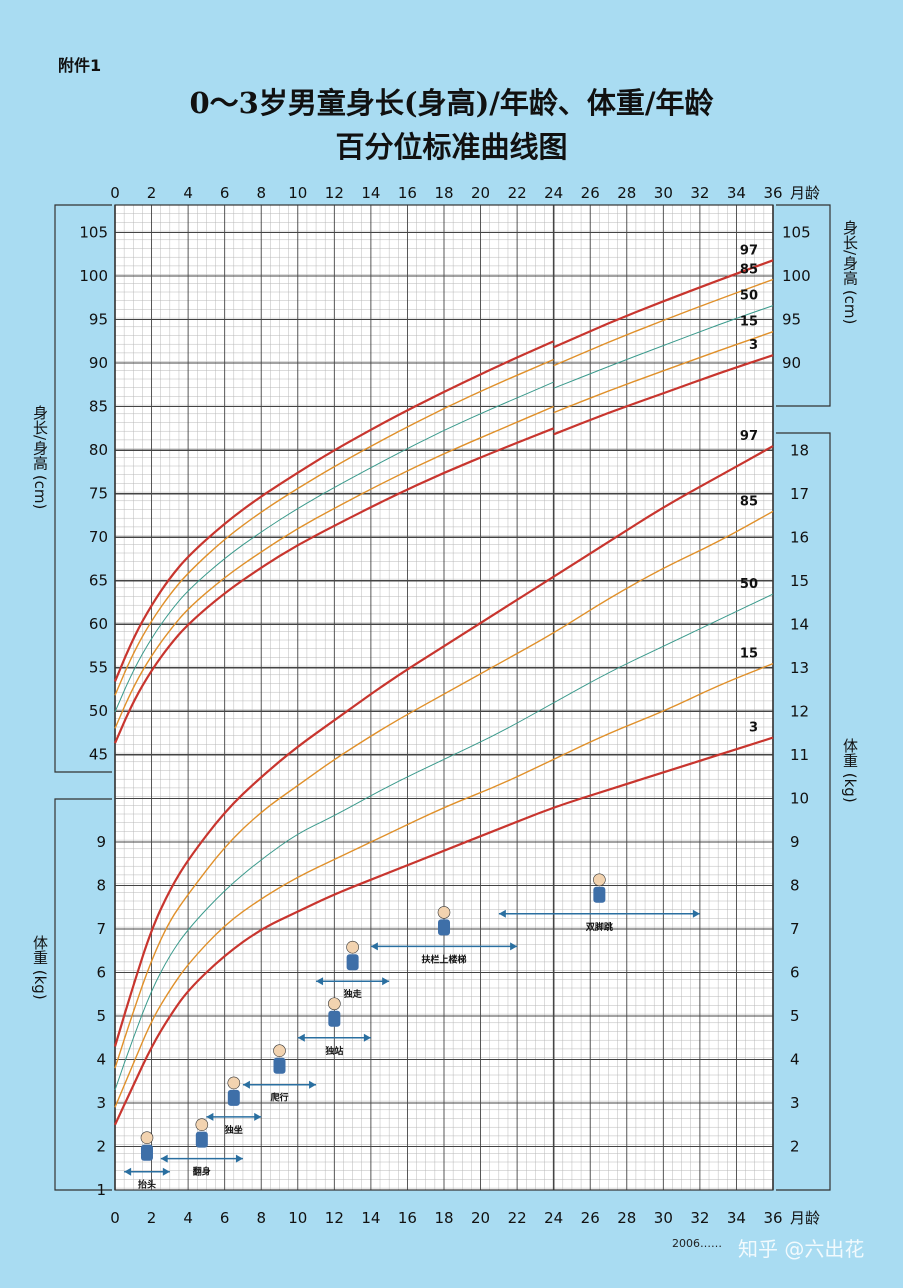  Describe the element at coordinates (480, 1218) in the screenshot. I see `x-tick-label-bottom: 20` at that location.